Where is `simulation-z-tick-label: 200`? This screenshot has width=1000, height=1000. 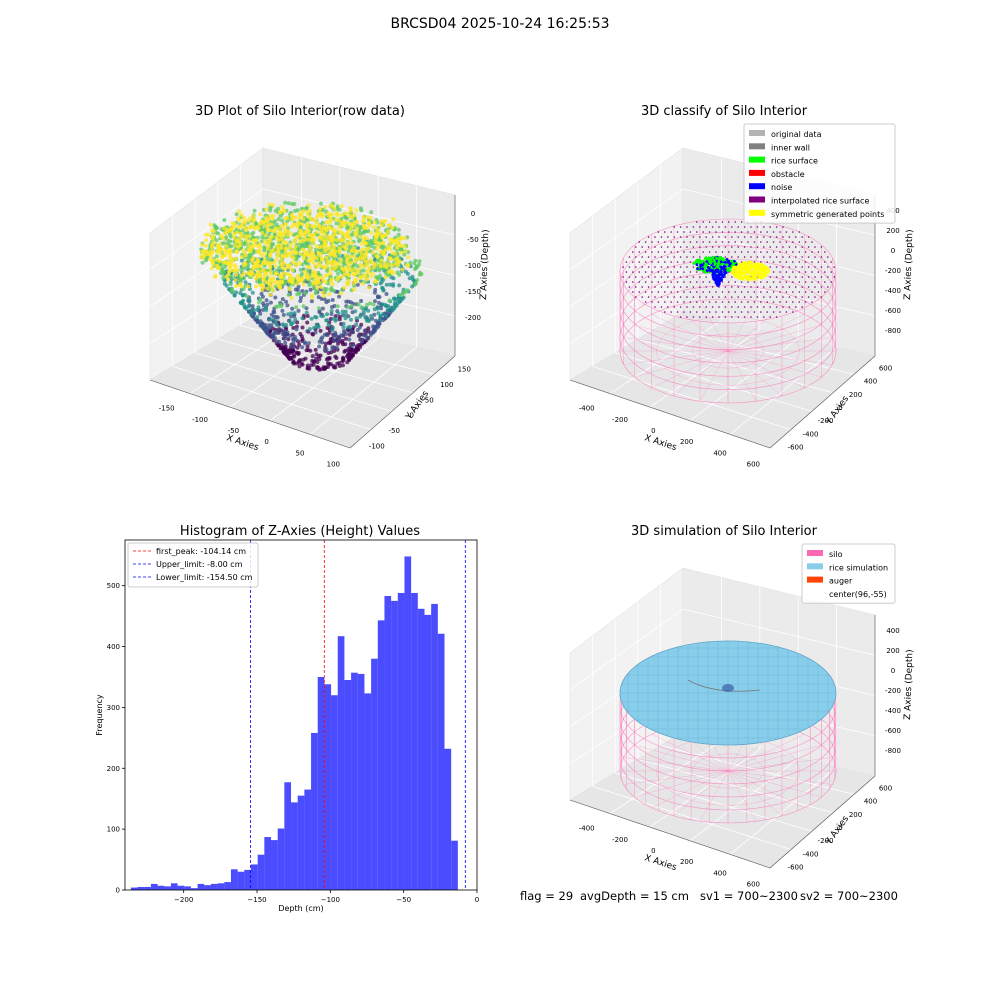 simulation-z-tick-label: 200 is located at coordinates (892, 651).